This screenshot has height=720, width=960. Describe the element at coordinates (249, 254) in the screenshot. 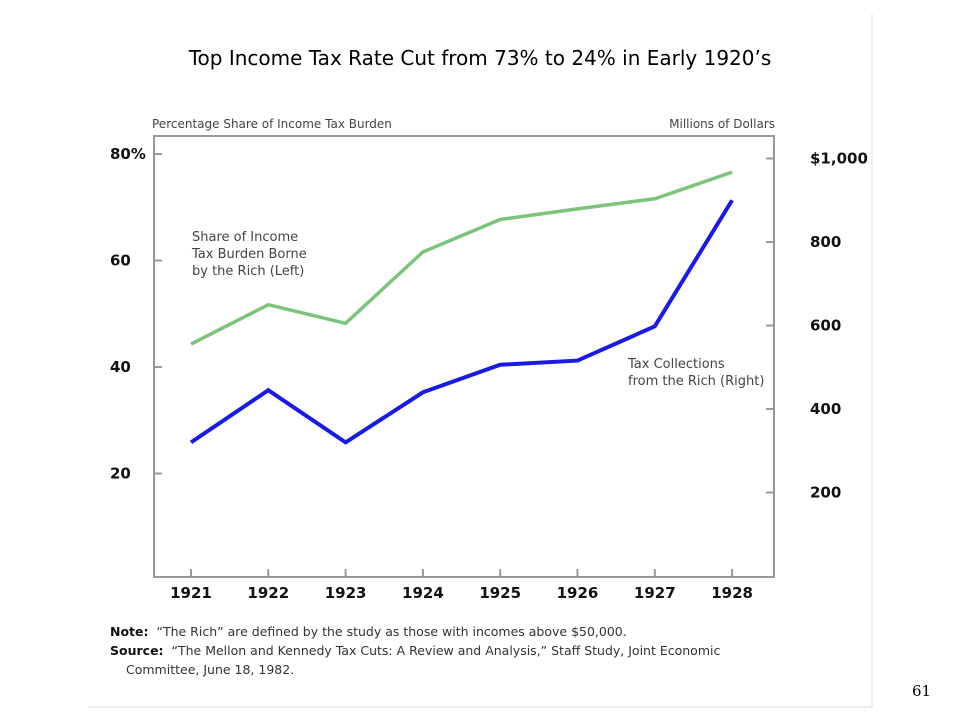

I see `series-label-line: Tax Burden Borne` at that location.